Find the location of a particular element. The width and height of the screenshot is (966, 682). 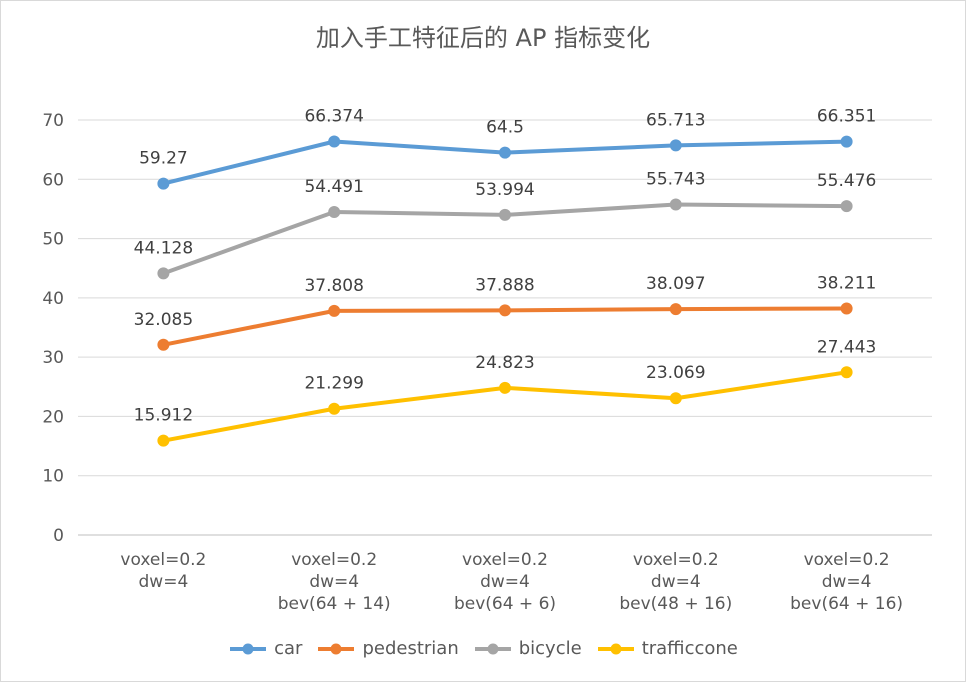

data-label-bicycle: 54.491 is located at coordinates (333, 187).